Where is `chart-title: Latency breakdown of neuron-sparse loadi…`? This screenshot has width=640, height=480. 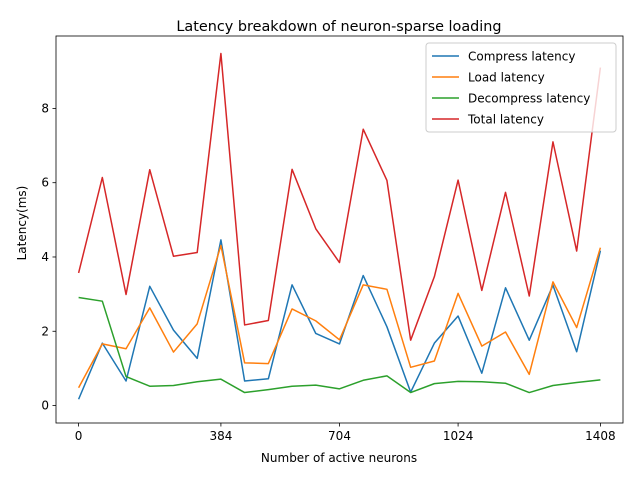
chart-title: Latency breakdown of neuron-sparse loadi… is located at coordinates (338, 27).